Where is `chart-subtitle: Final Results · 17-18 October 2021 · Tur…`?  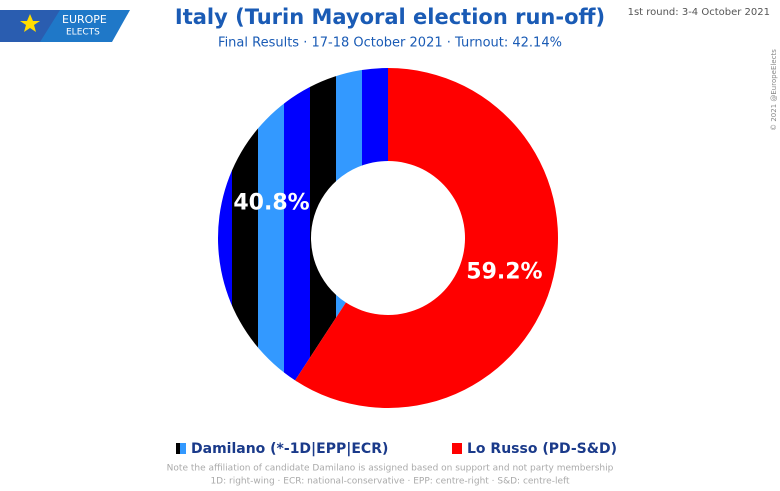 chart-subtitle: Final Results · 17-18 October 2021 · Tur… is located at coordinates (390, 43).